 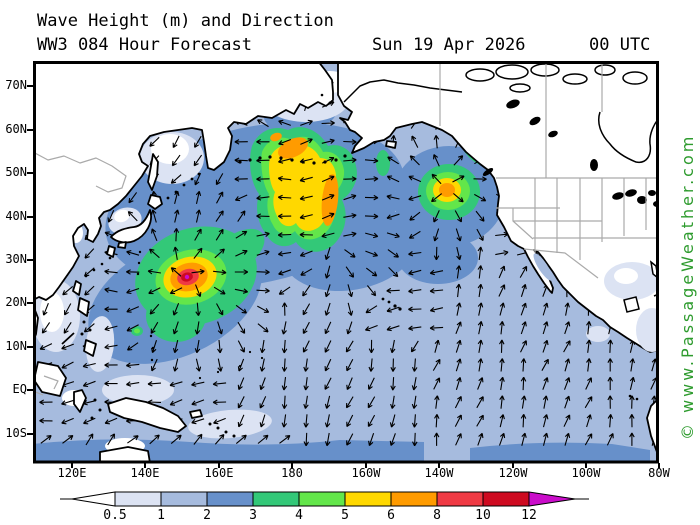 What do you see at coordinates (16, 216) in the screenshot?
I see `lat-label: 40N` at bounding box center [16, 216].